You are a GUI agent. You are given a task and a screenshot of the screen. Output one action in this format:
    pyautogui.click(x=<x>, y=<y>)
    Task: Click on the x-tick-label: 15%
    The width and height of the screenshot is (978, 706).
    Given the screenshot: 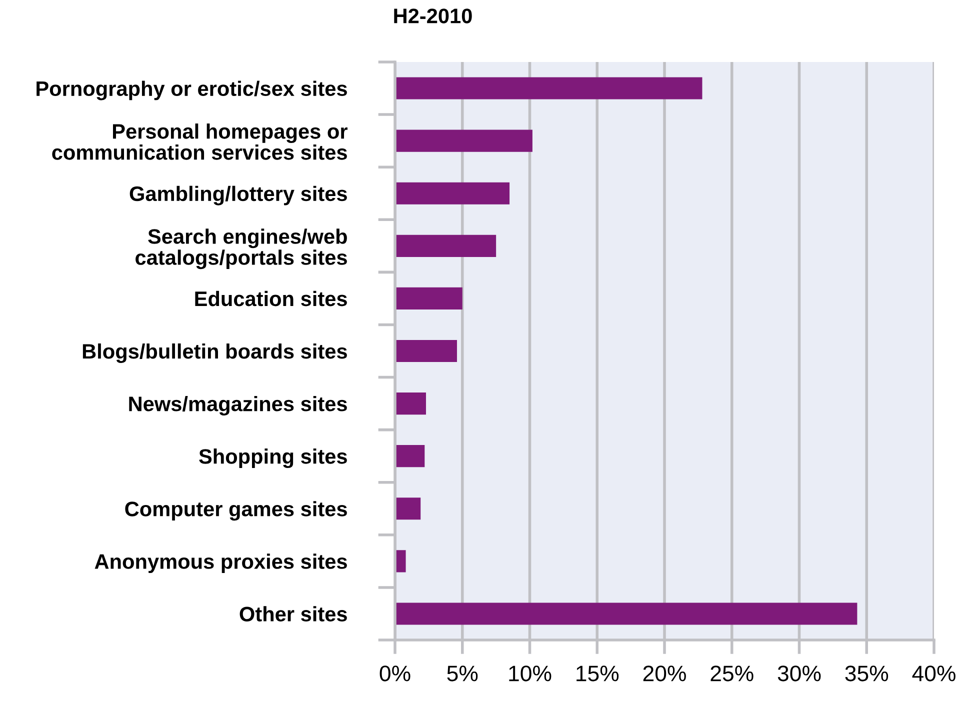 What is the action you would take?
    pyautogui.click(x=597, y=674)
    